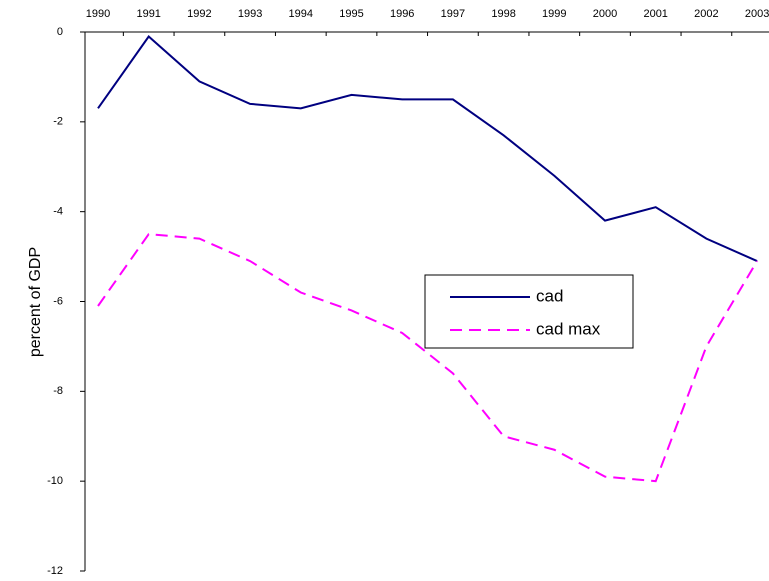 This screenshot has height=581, width=769. Describe the element at coordinates (250, 14) in the screenshot. I see `x-tick-label: 1993` at that location.